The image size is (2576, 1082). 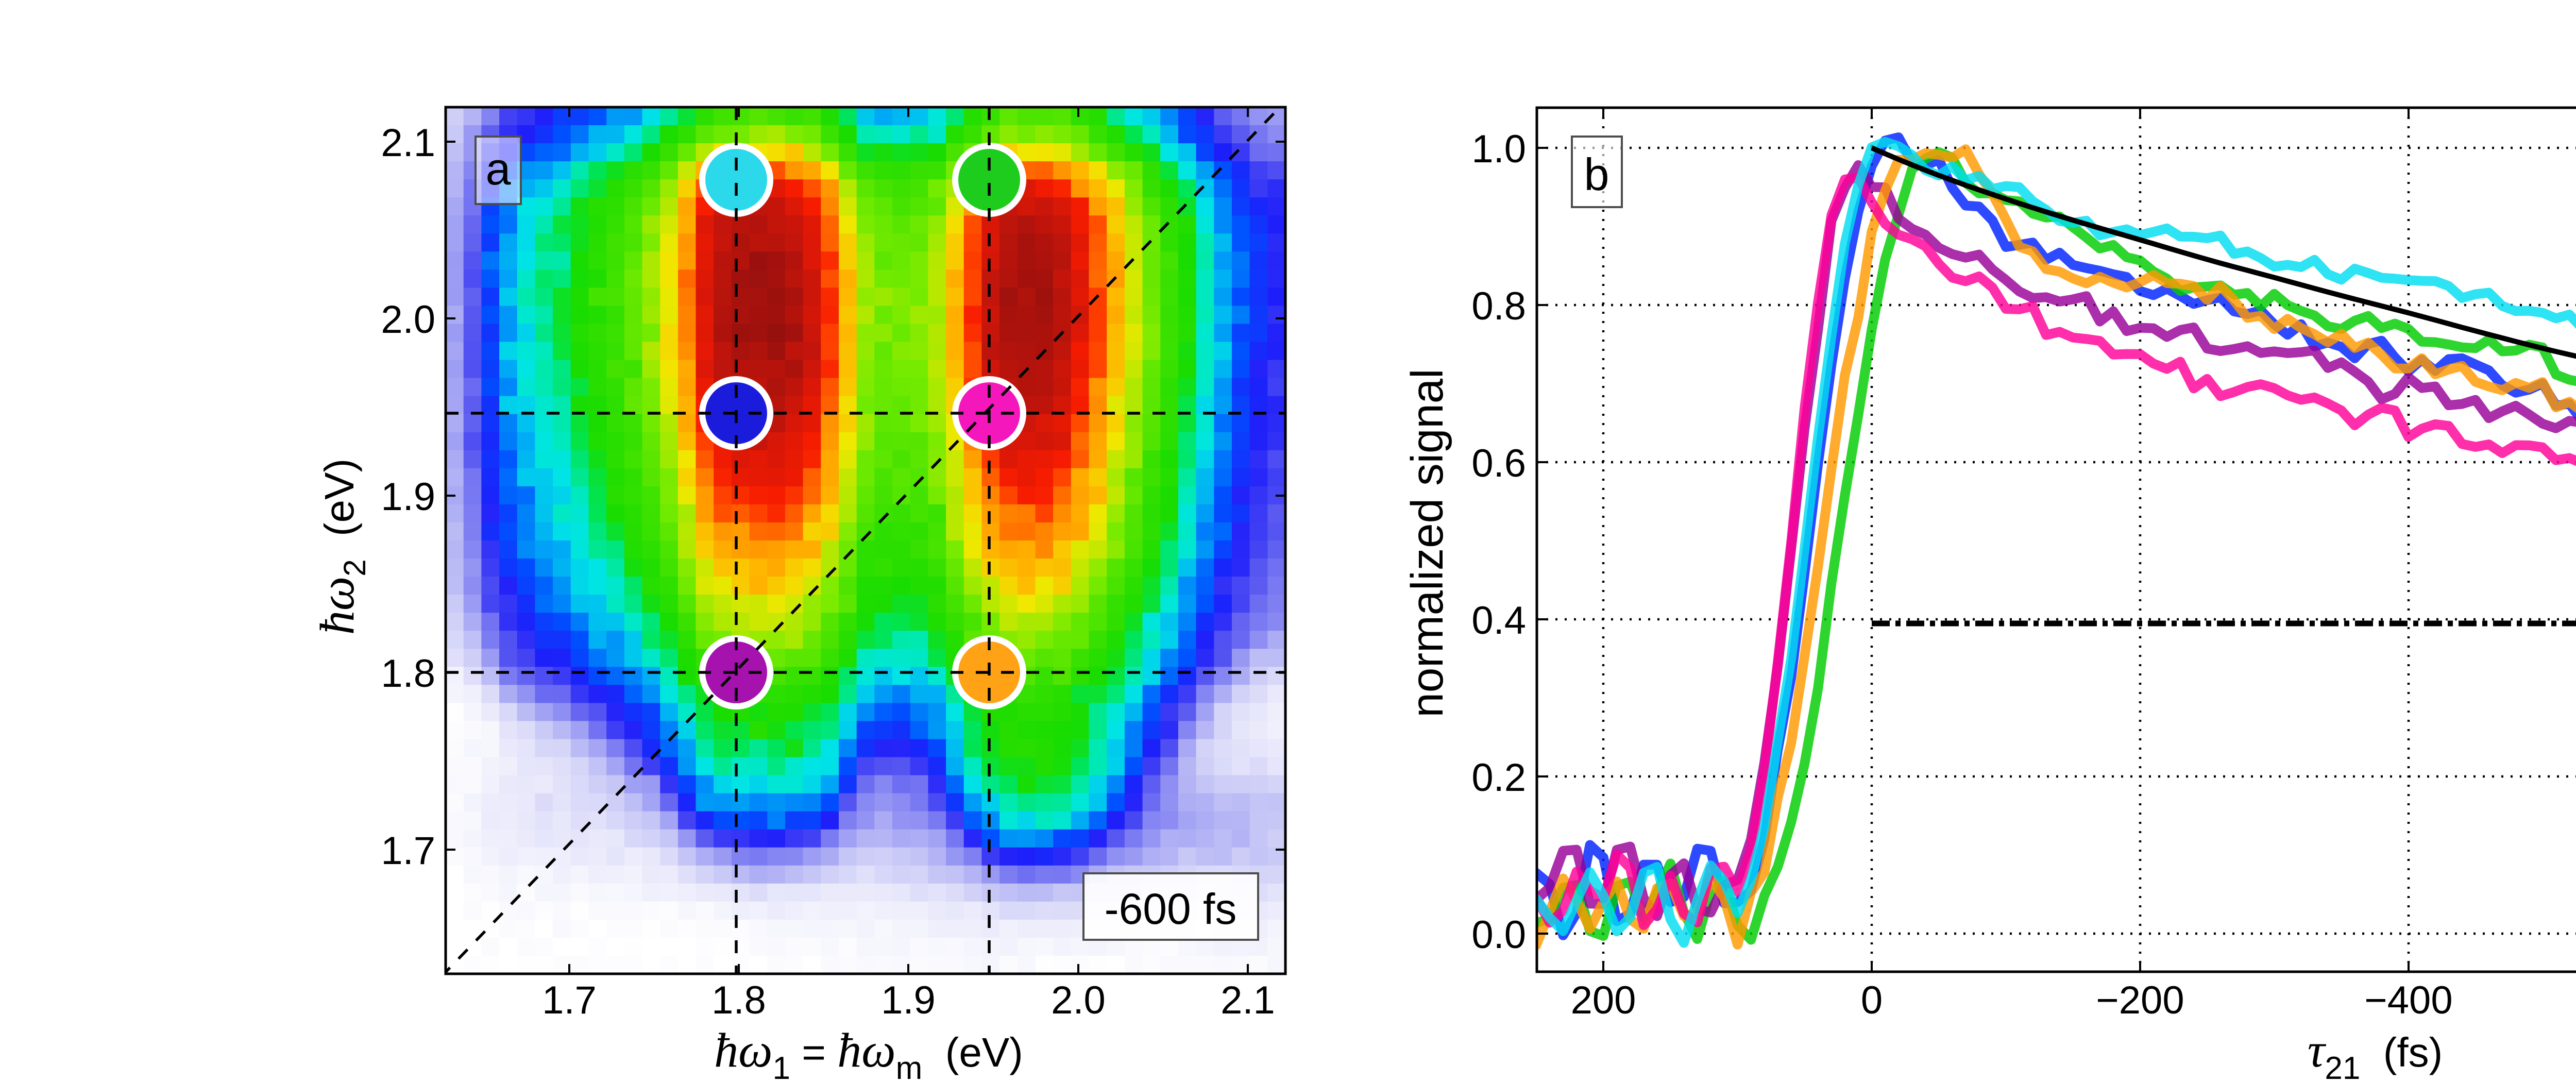 I want to click on svg-text: −200, so click(x=2140, y=1000).